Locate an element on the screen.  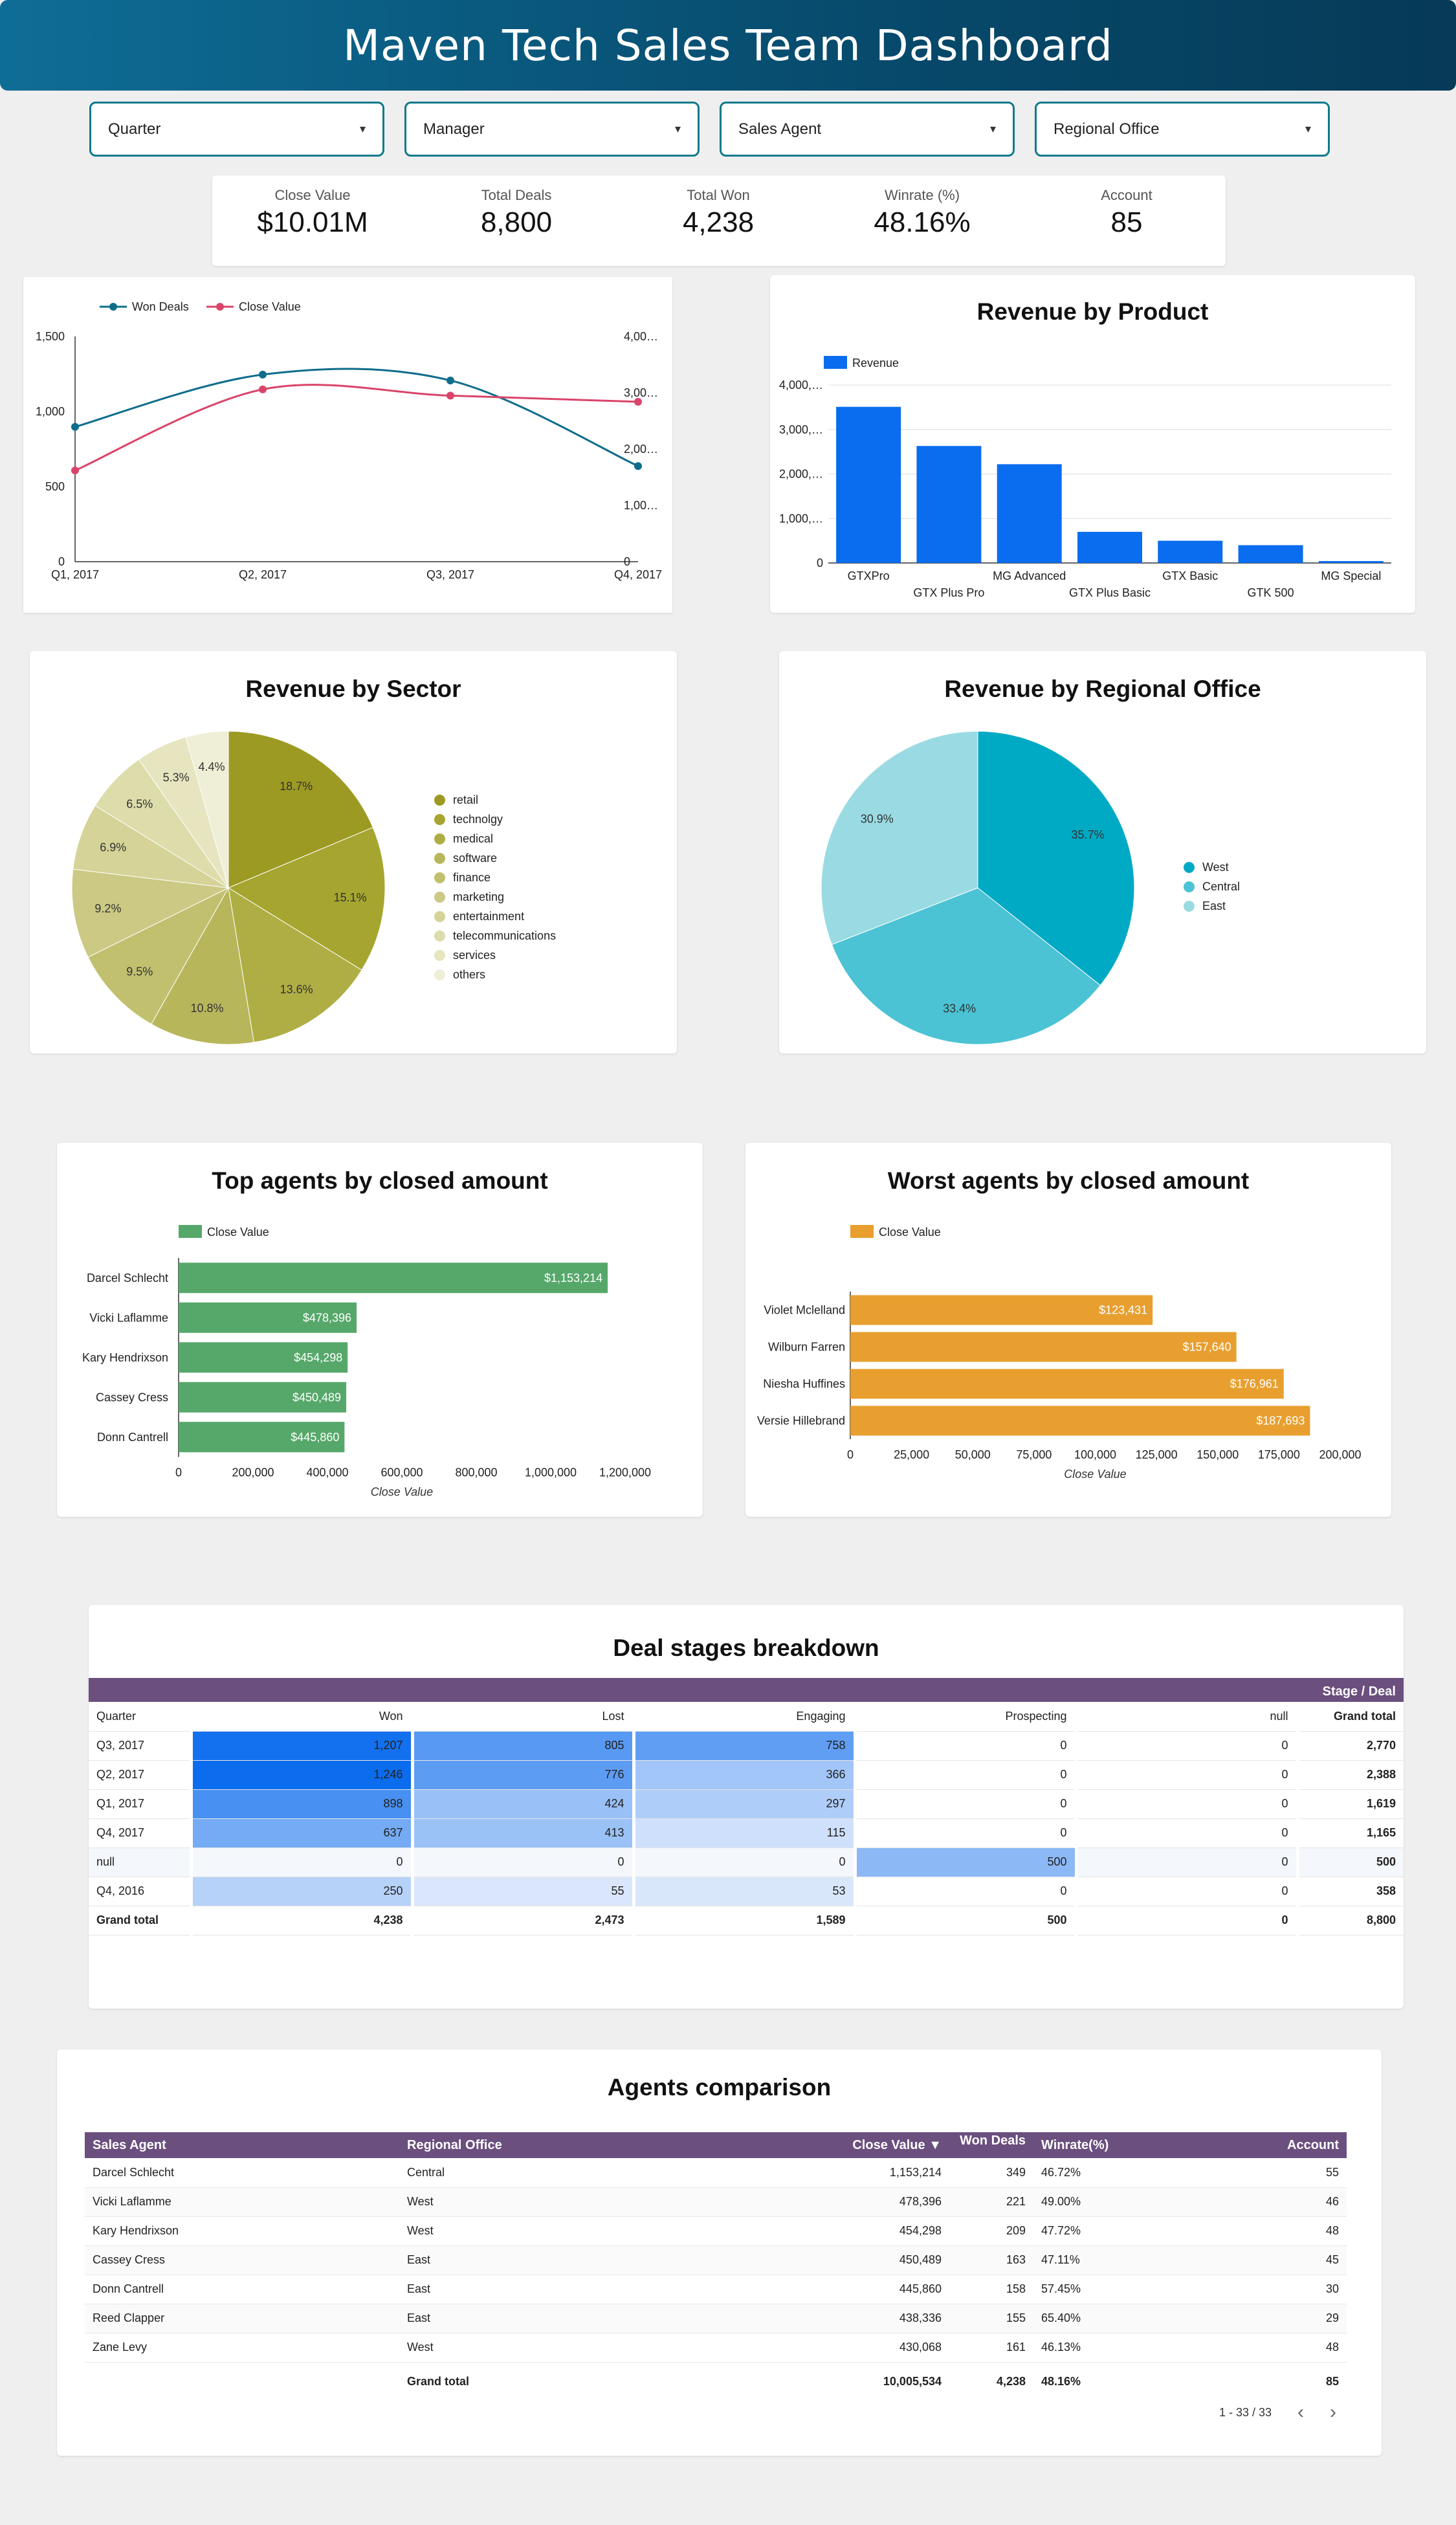
table-row: Donn Cantrell East 445,860 158 57.45% 30 is located at coordinates (716, 2289).